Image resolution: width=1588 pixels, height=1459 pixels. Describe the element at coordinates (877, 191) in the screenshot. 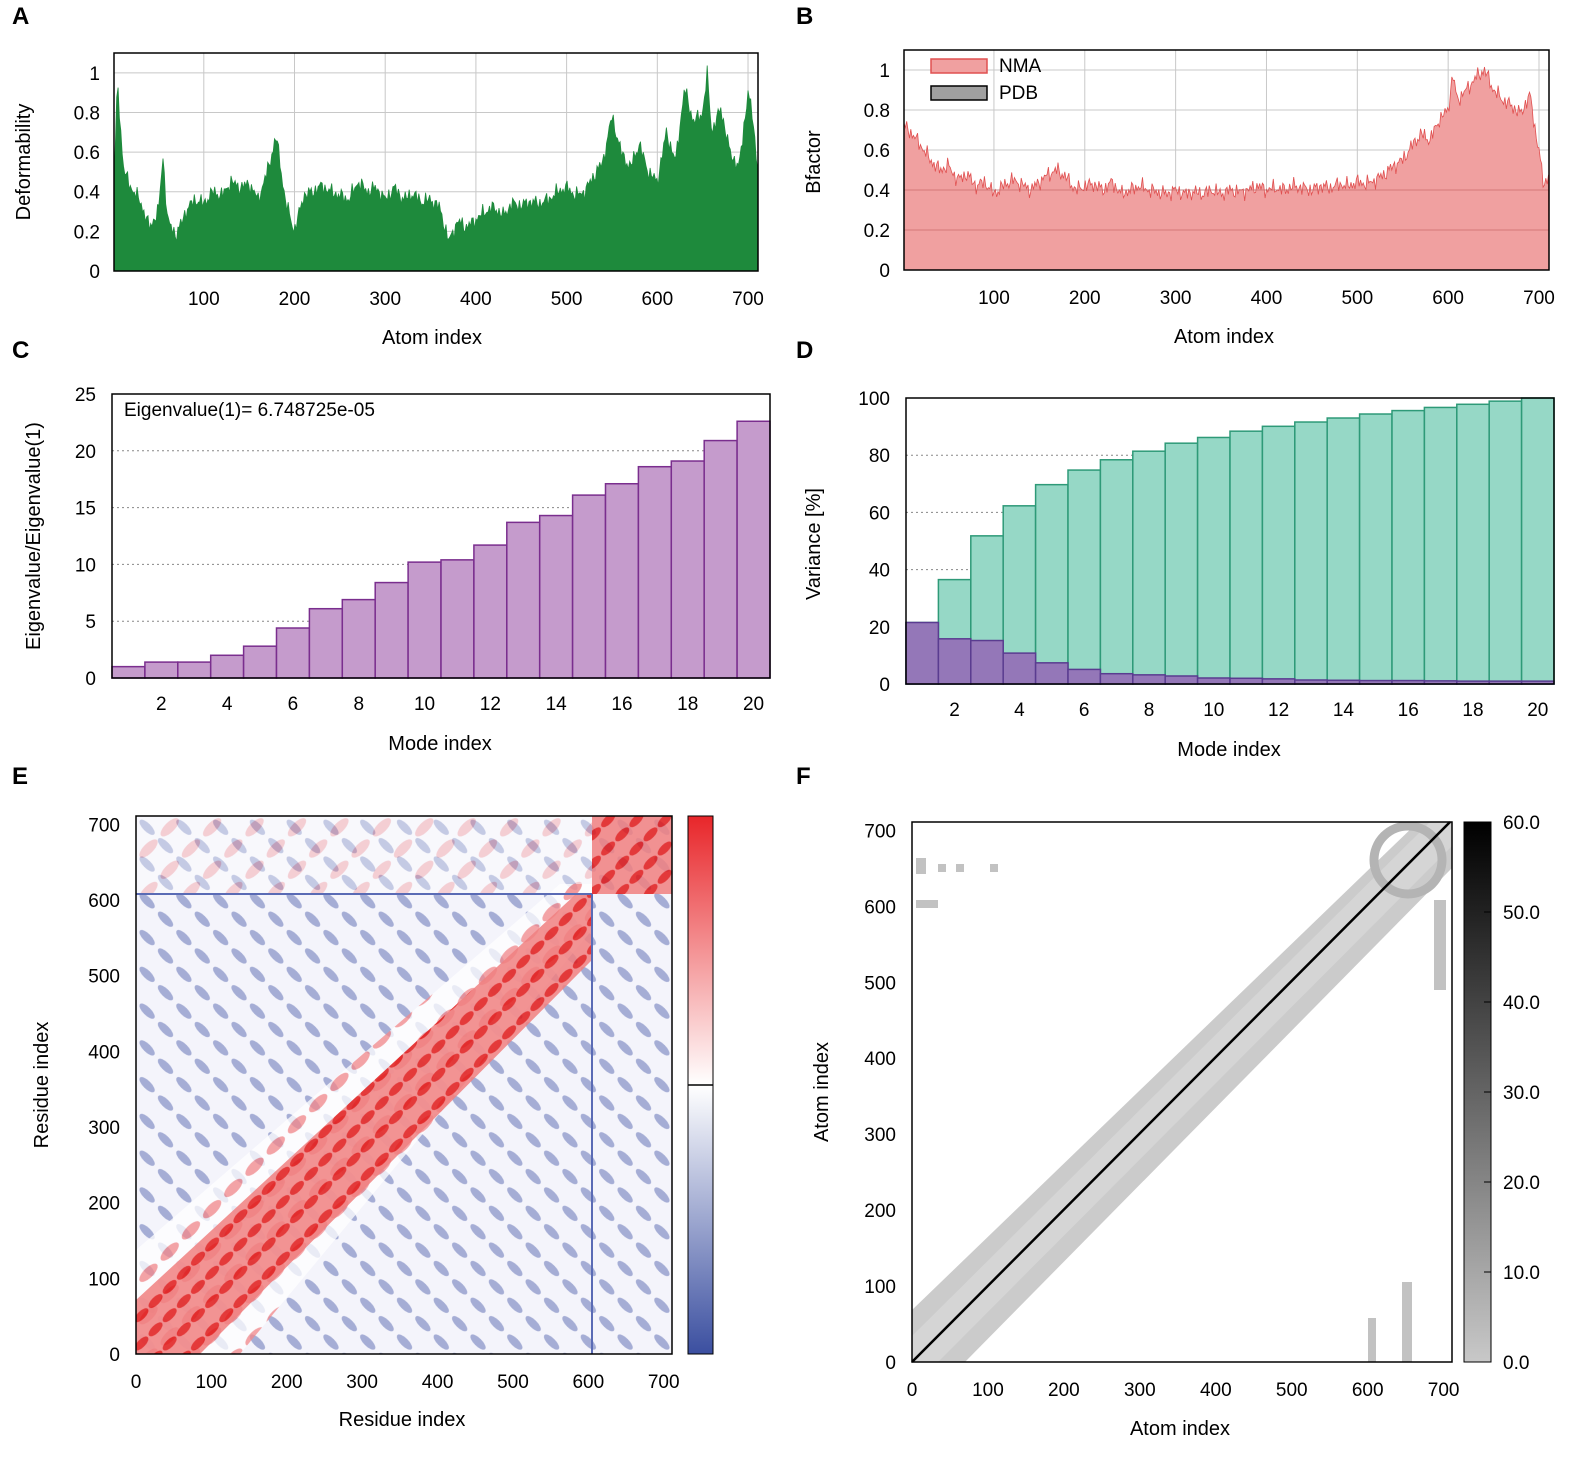

I see `y-tick-label: 0.4` at that location.